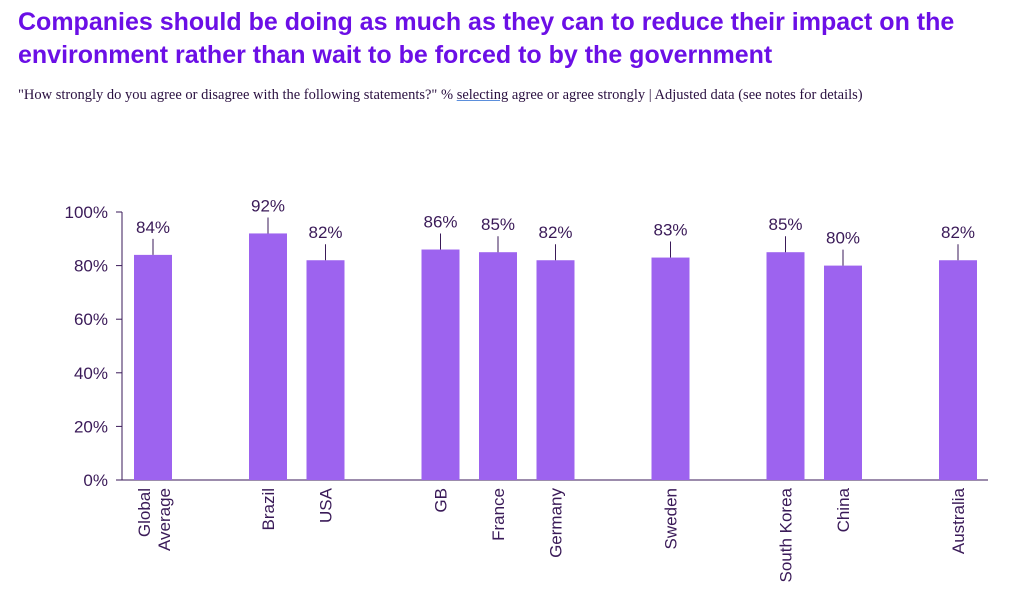 Image resolution: width=1024 pixels, height=612 pixels. I want to click on x-category-label: South Korea, so click(786, 534).